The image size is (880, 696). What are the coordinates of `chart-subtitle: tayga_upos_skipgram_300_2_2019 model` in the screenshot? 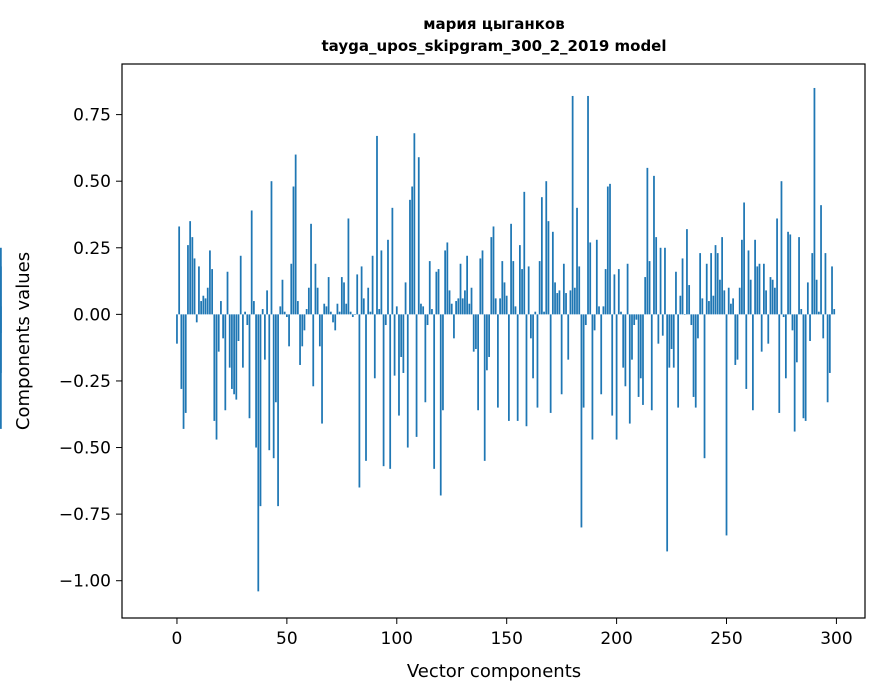 It's located at (494, 46).